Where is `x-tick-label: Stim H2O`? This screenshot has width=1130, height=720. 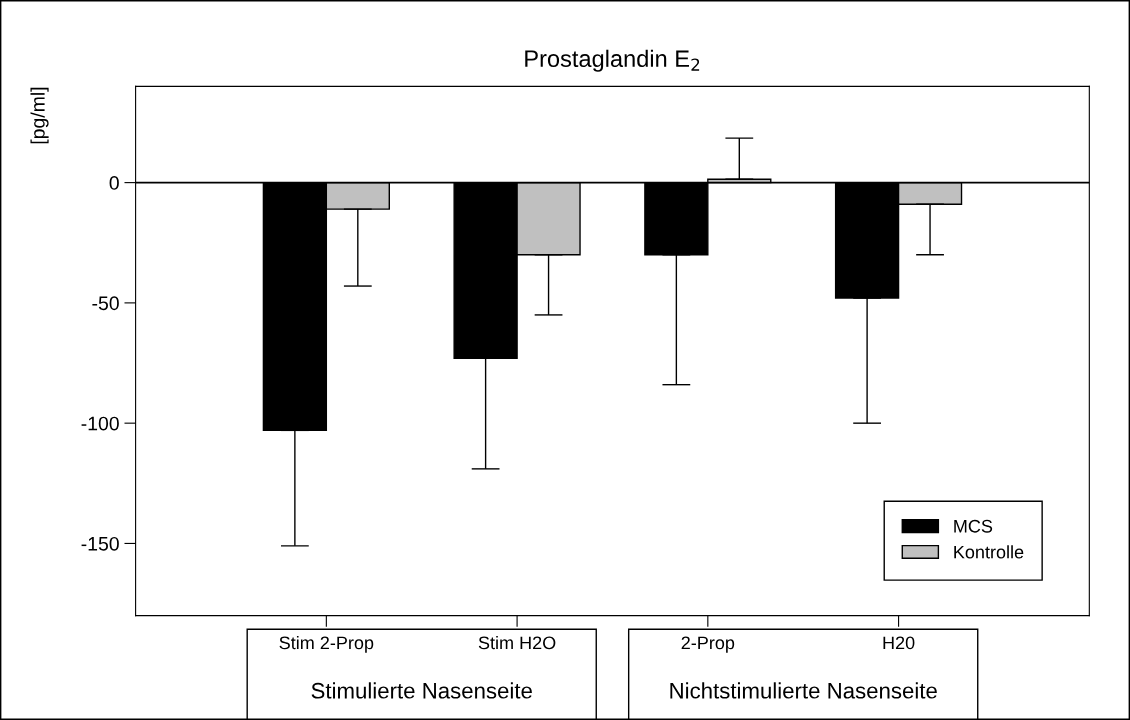
x-tick-label: Stim H2O is located at coordinates (517, 642).